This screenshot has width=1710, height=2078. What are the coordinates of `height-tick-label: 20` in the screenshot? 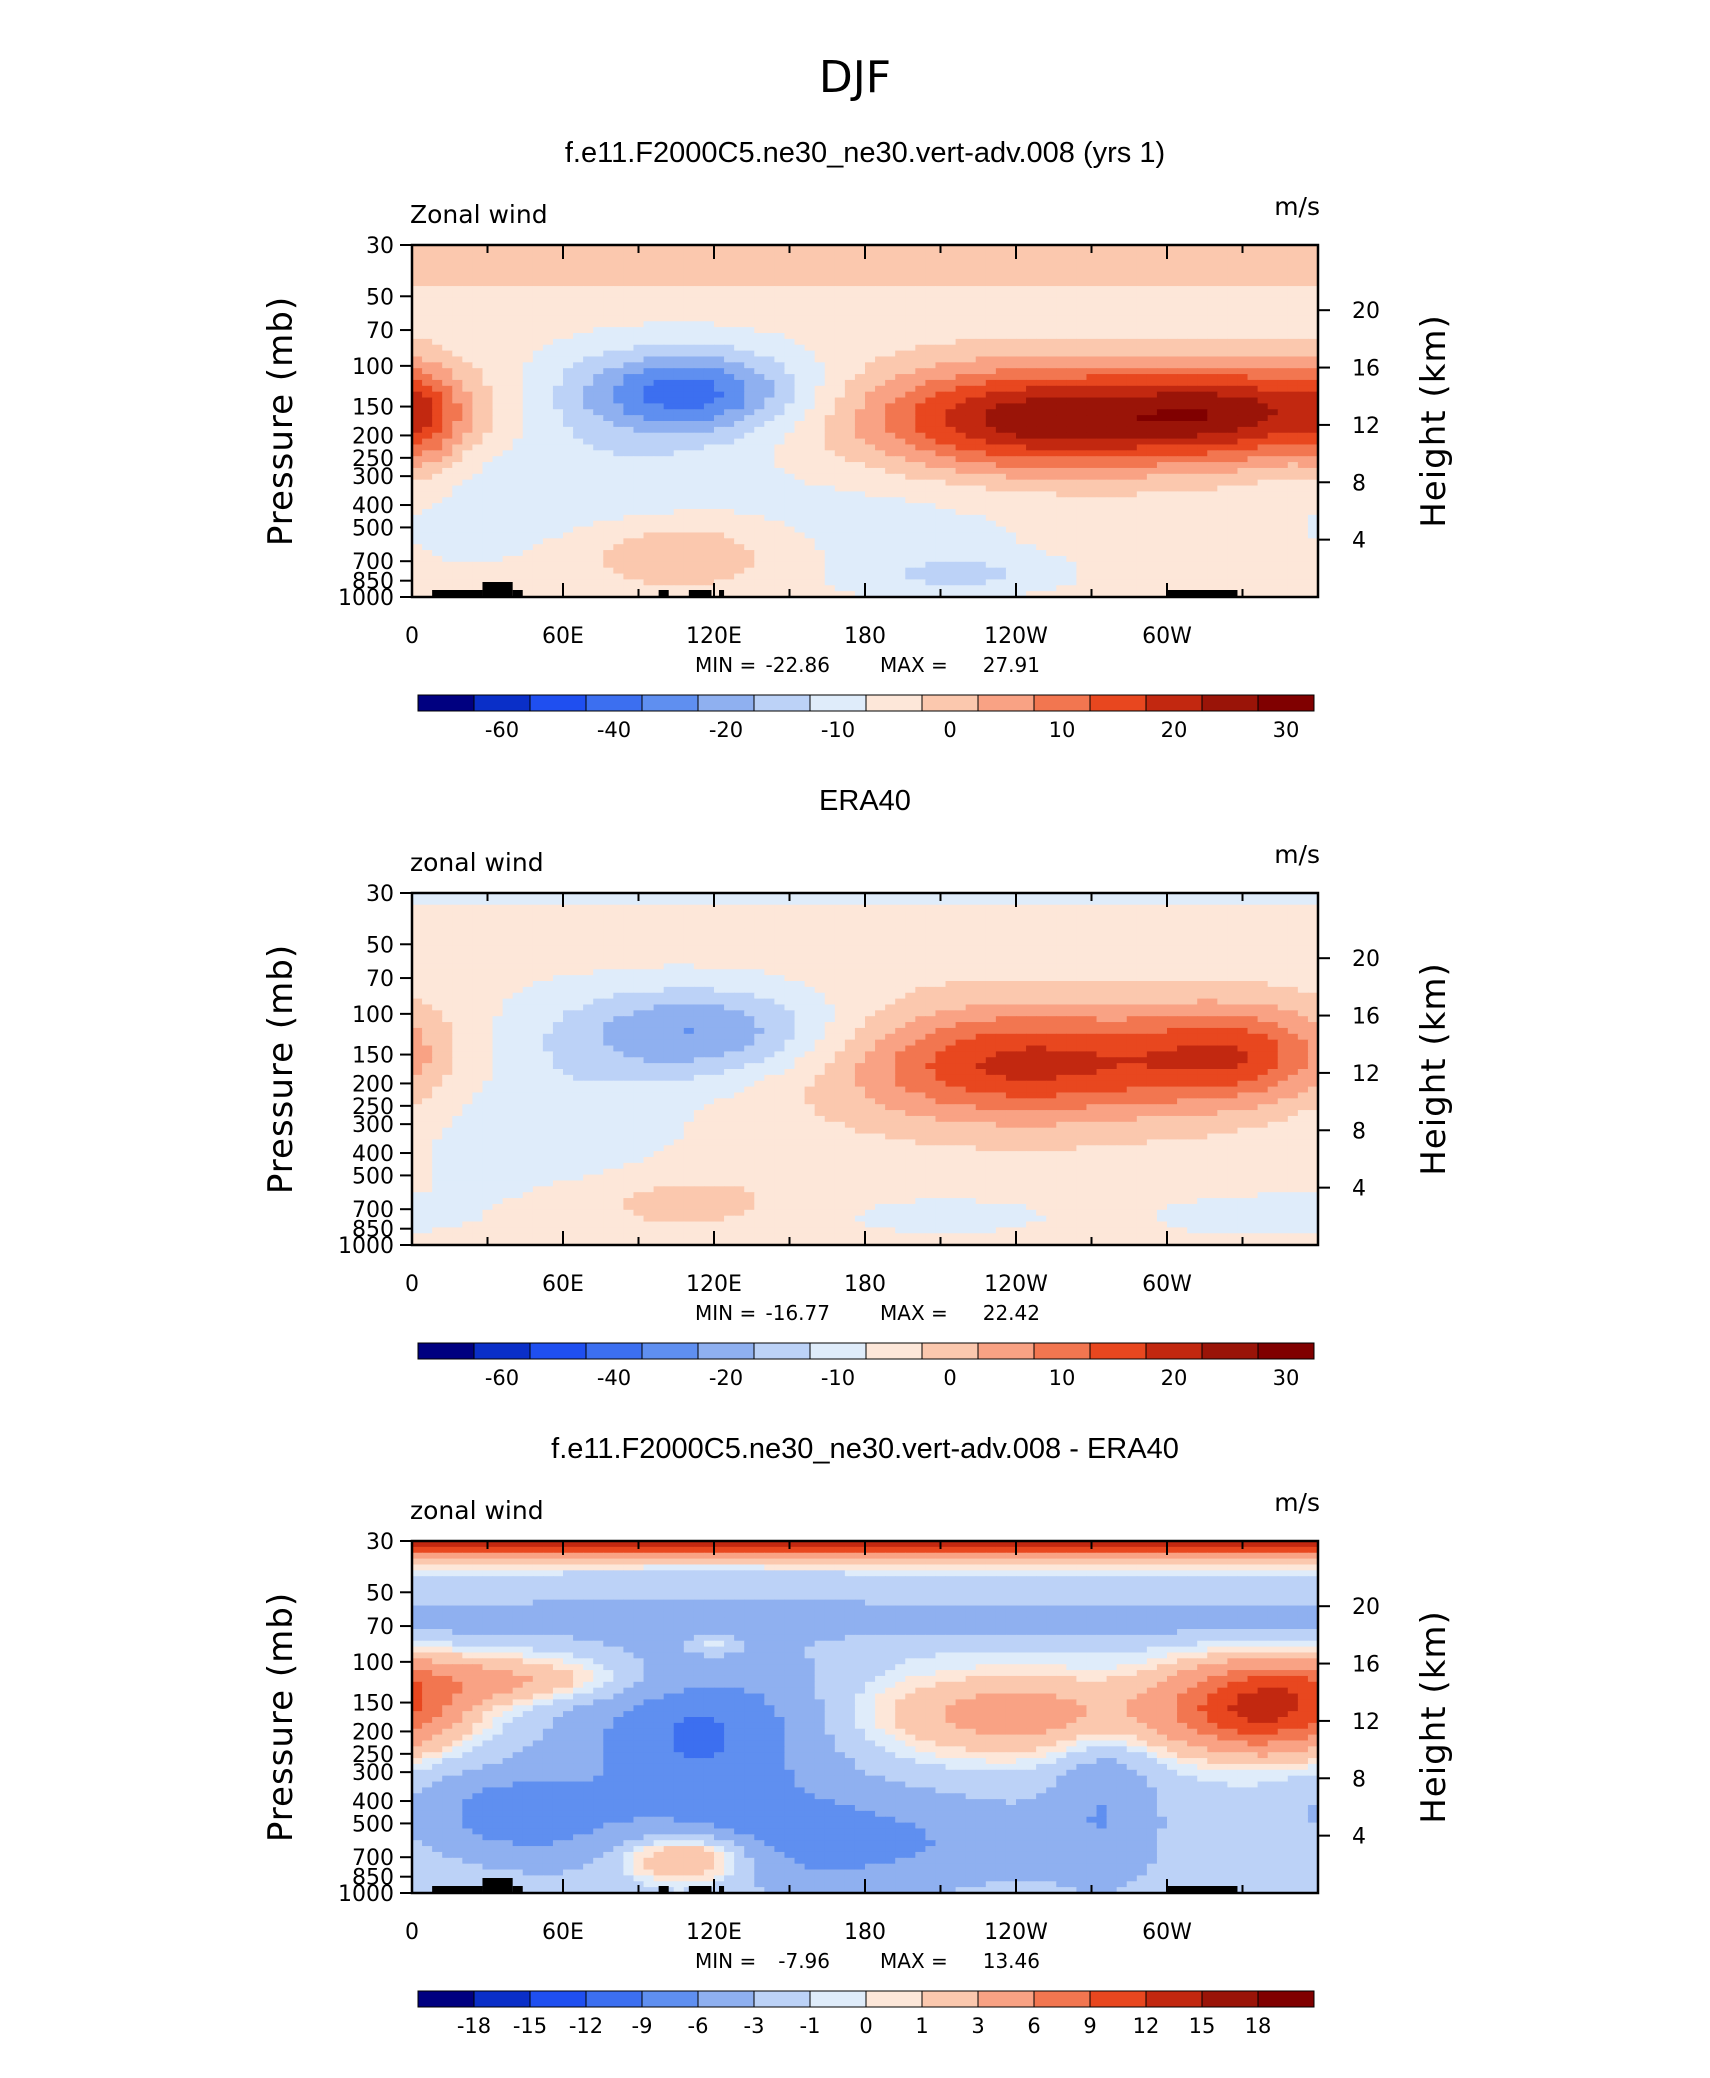 It's located at (1366, 1607).